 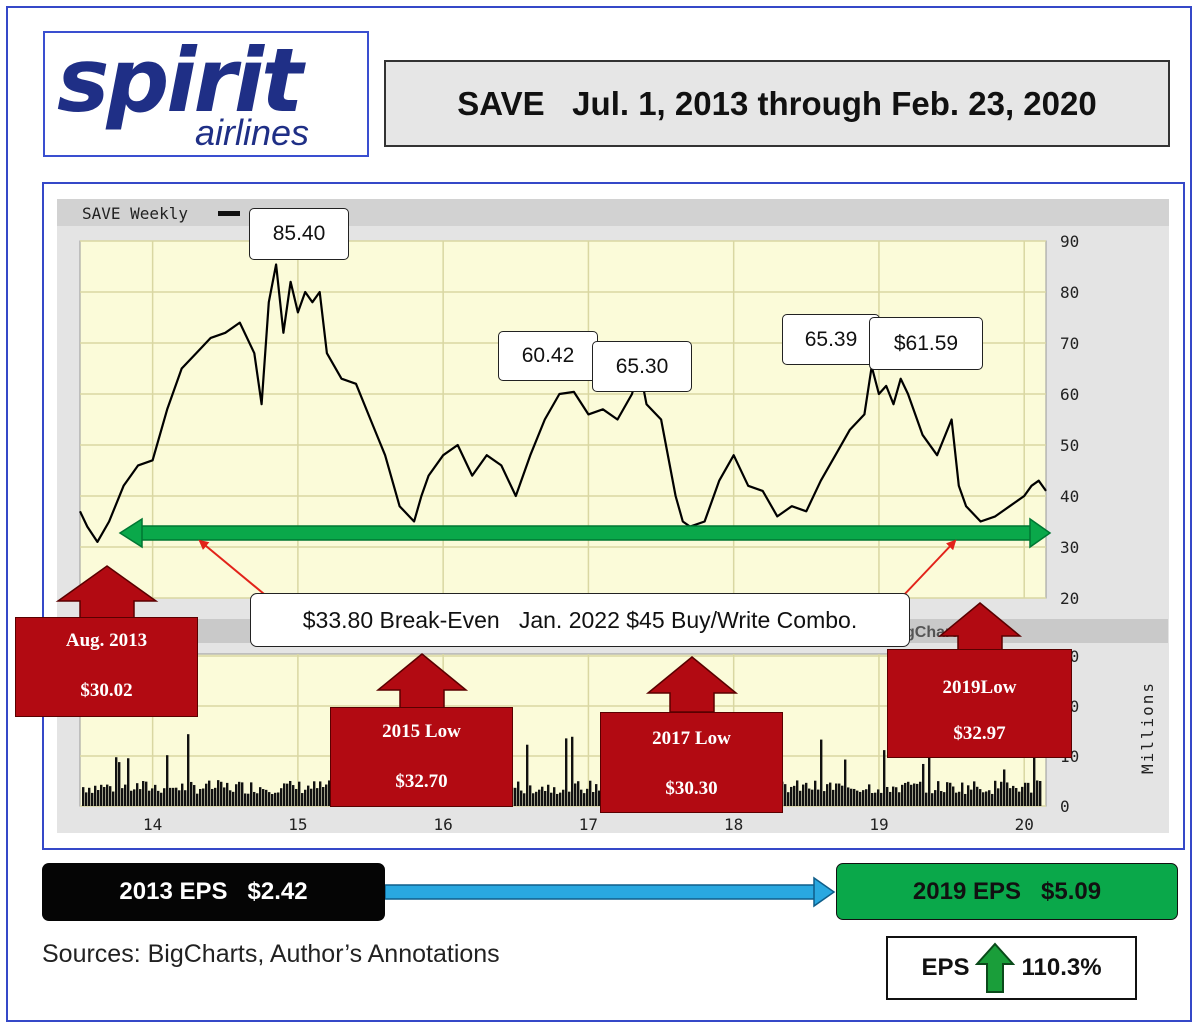 What do you see at coordinates (180, 80) in the screenshot?
I see `logo-word: spirit` at bounding box center [180, 80].